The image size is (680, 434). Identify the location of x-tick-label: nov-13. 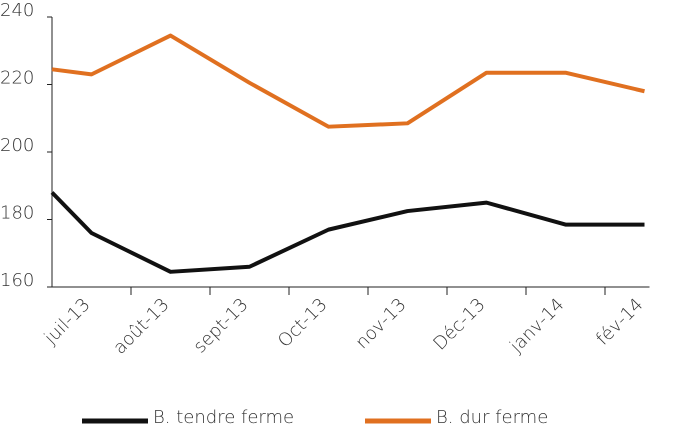
(381, 323).